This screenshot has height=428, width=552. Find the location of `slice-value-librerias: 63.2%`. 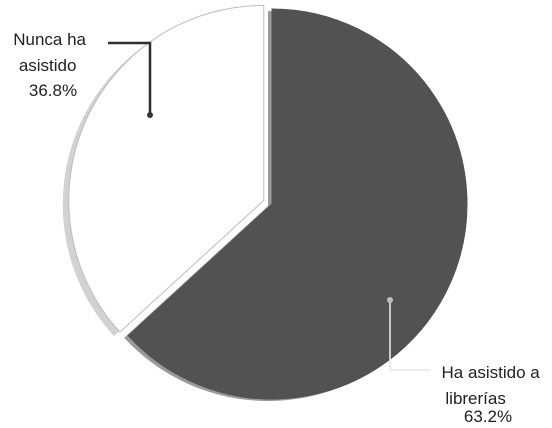

slice-value-librerias: 63.2% is located at coordinates (488, 416).